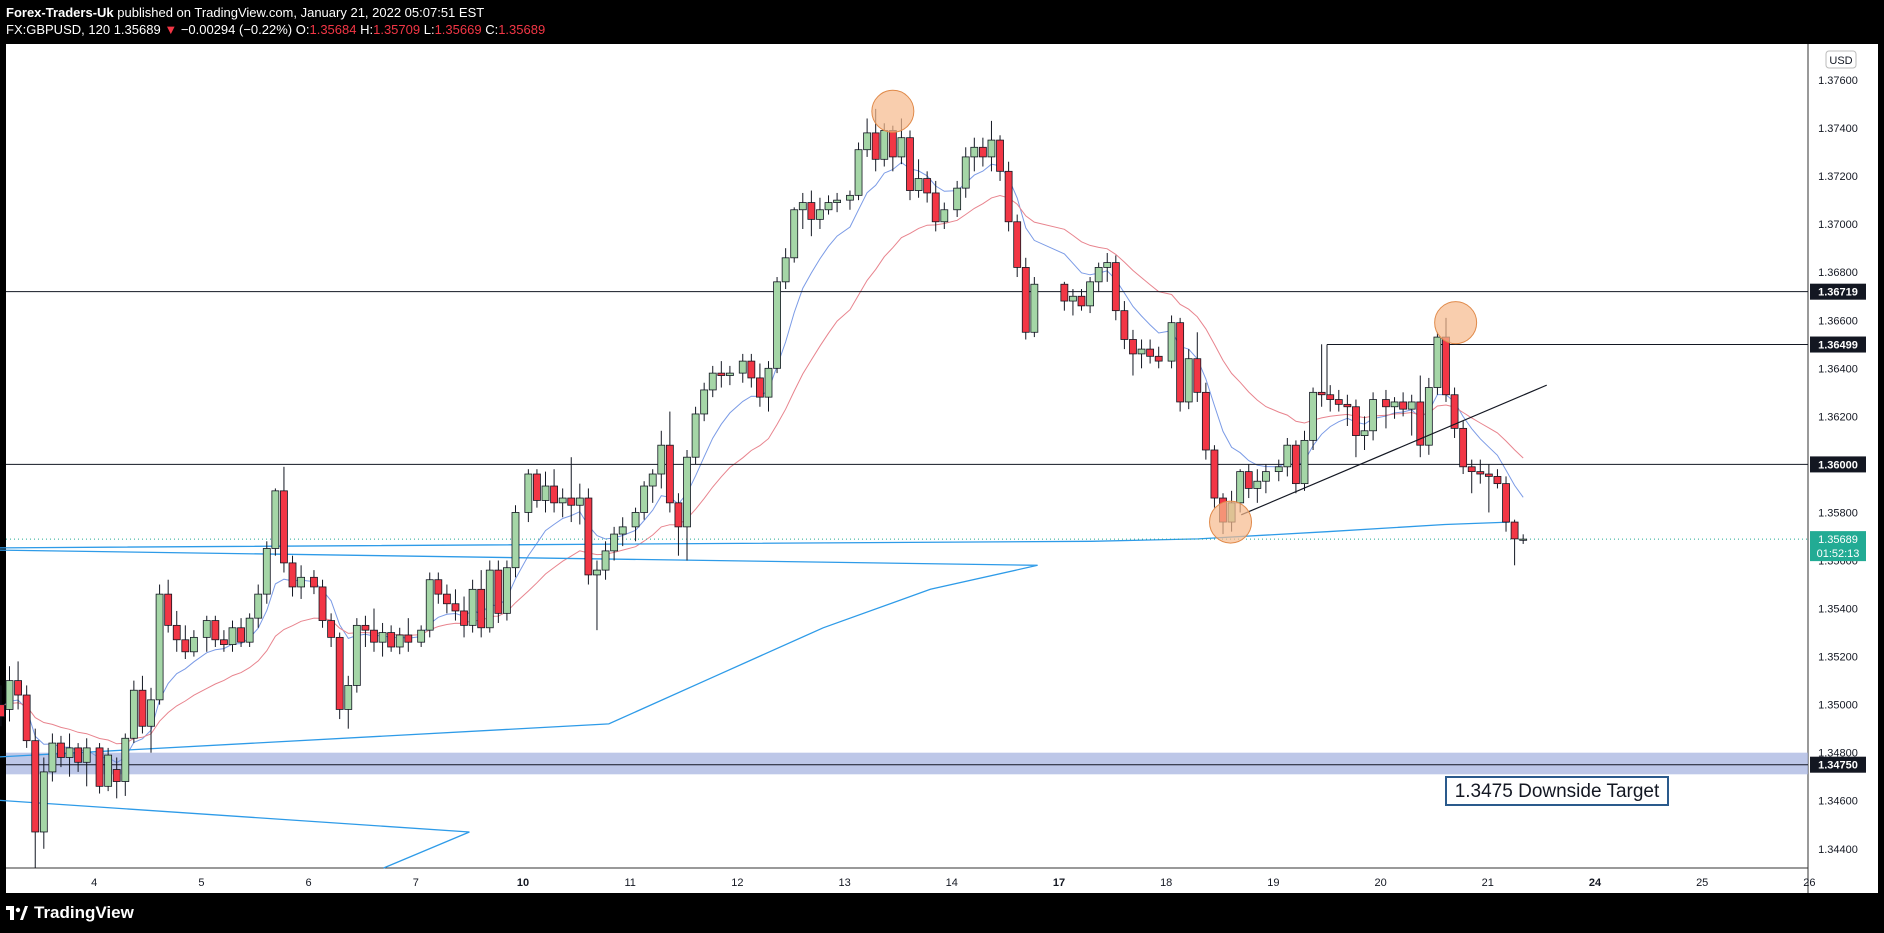  I want to click on price-label: 1.36719, so click(1838, 293).